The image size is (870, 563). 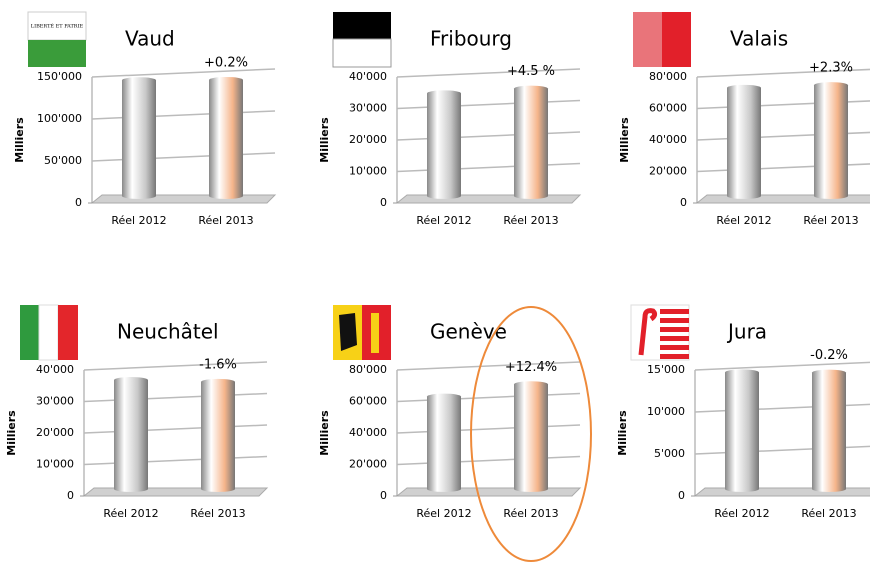 I want to click on chart-title: Valais, so click(x=759, y=39).